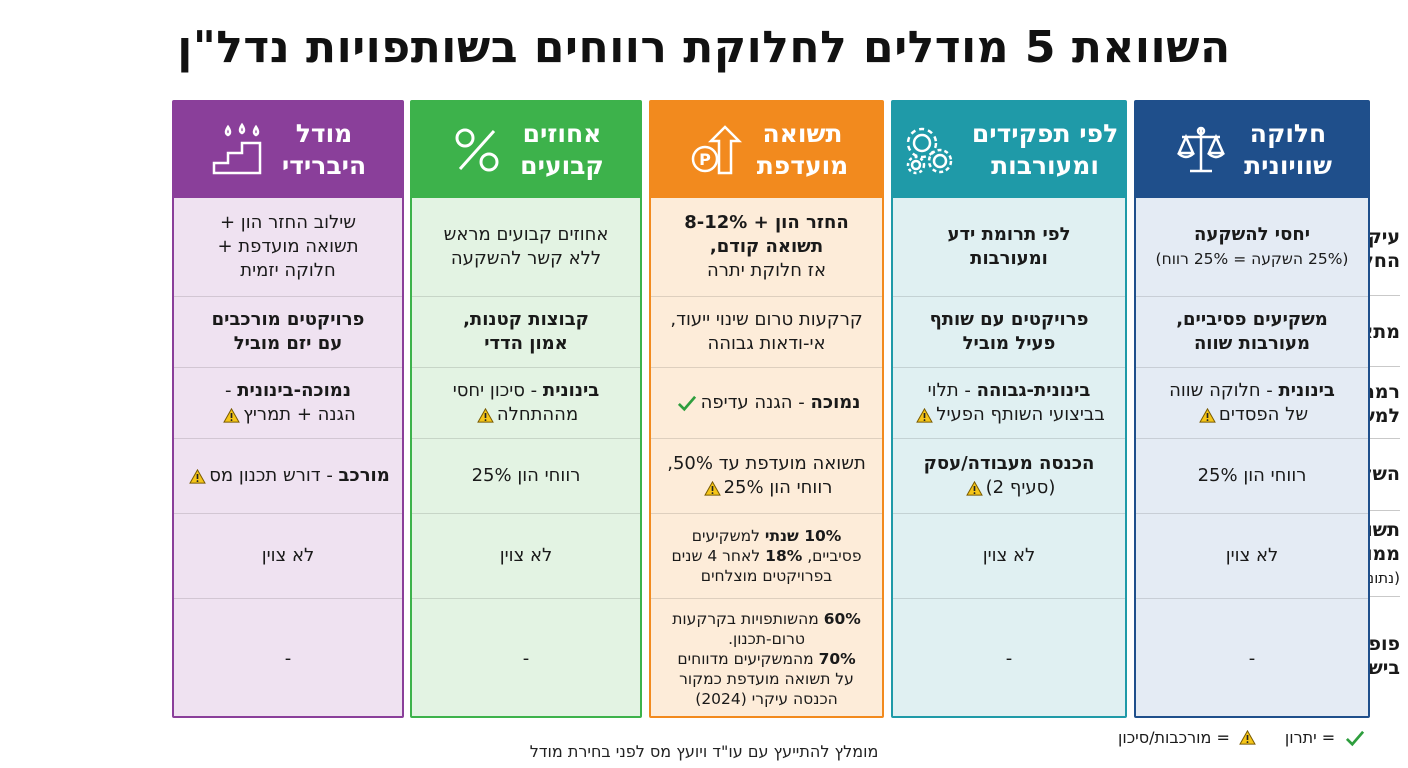 The width and height of the screenshot is (1408, 768). What do you see at coordinates (288, 555) in the screenshot?
I see `hybrid-return: לא צוין` at bounding box center [288, 555].